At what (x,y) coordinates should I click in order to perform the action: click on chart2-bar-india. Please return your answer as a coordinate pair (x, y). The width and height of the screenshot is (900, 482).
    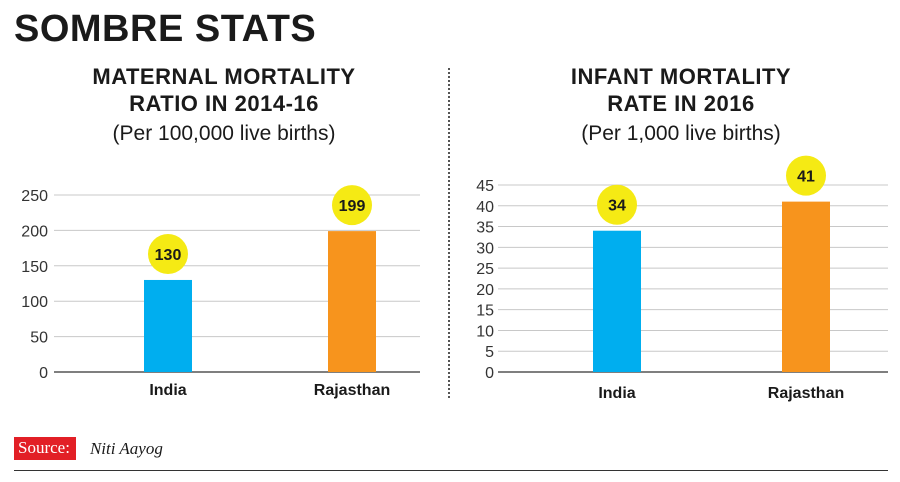
    Looking at the image, I should click on (617, 301).